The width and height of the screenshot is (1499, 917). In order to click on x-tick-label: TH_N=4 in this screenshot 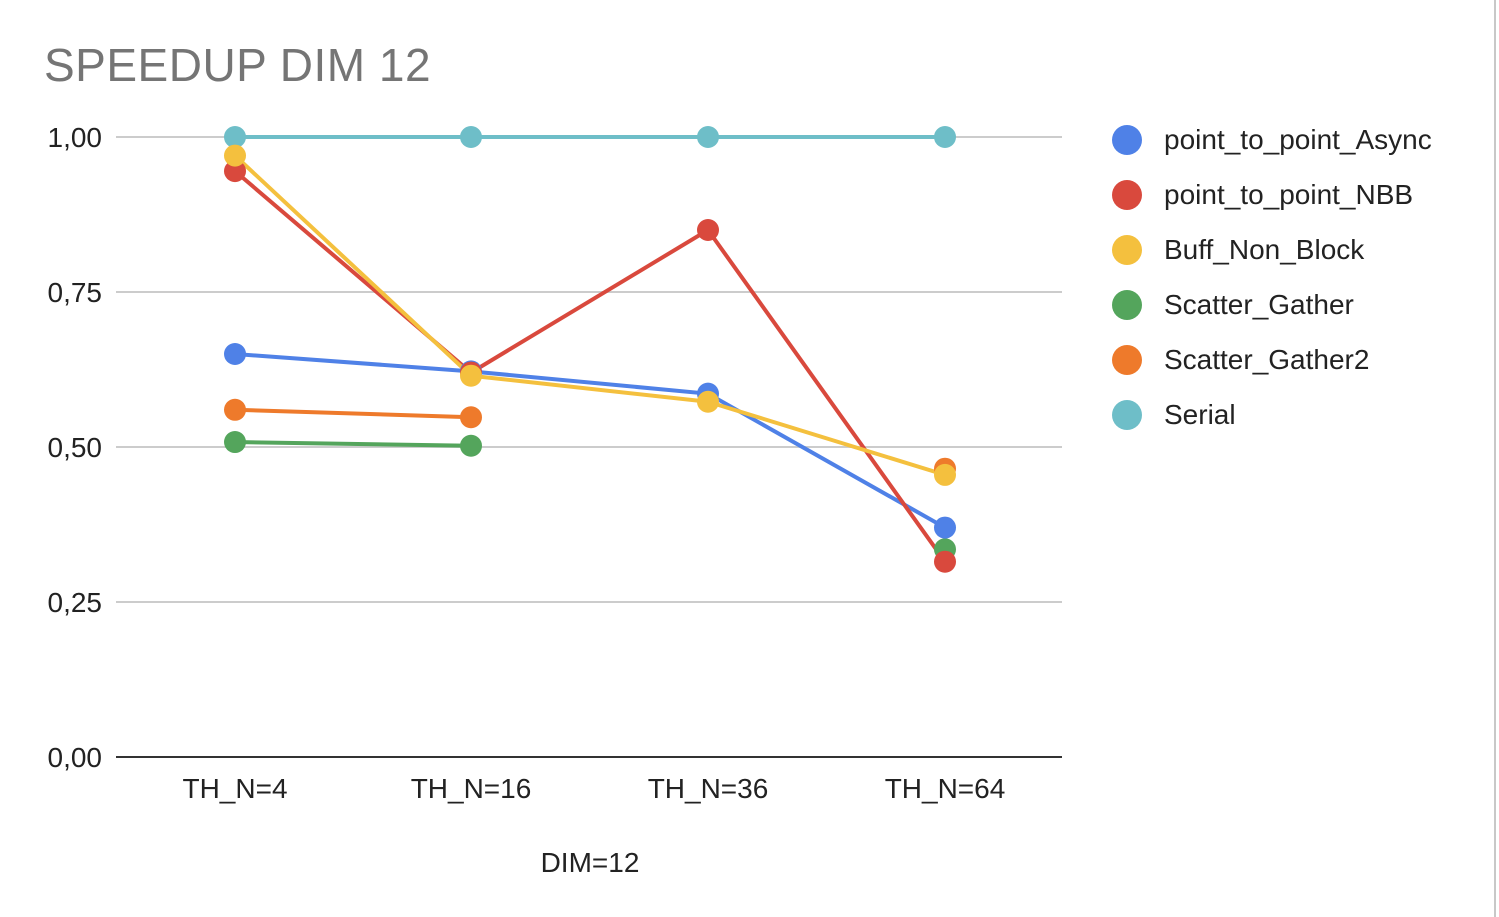, I will do `click(234, 788)`.